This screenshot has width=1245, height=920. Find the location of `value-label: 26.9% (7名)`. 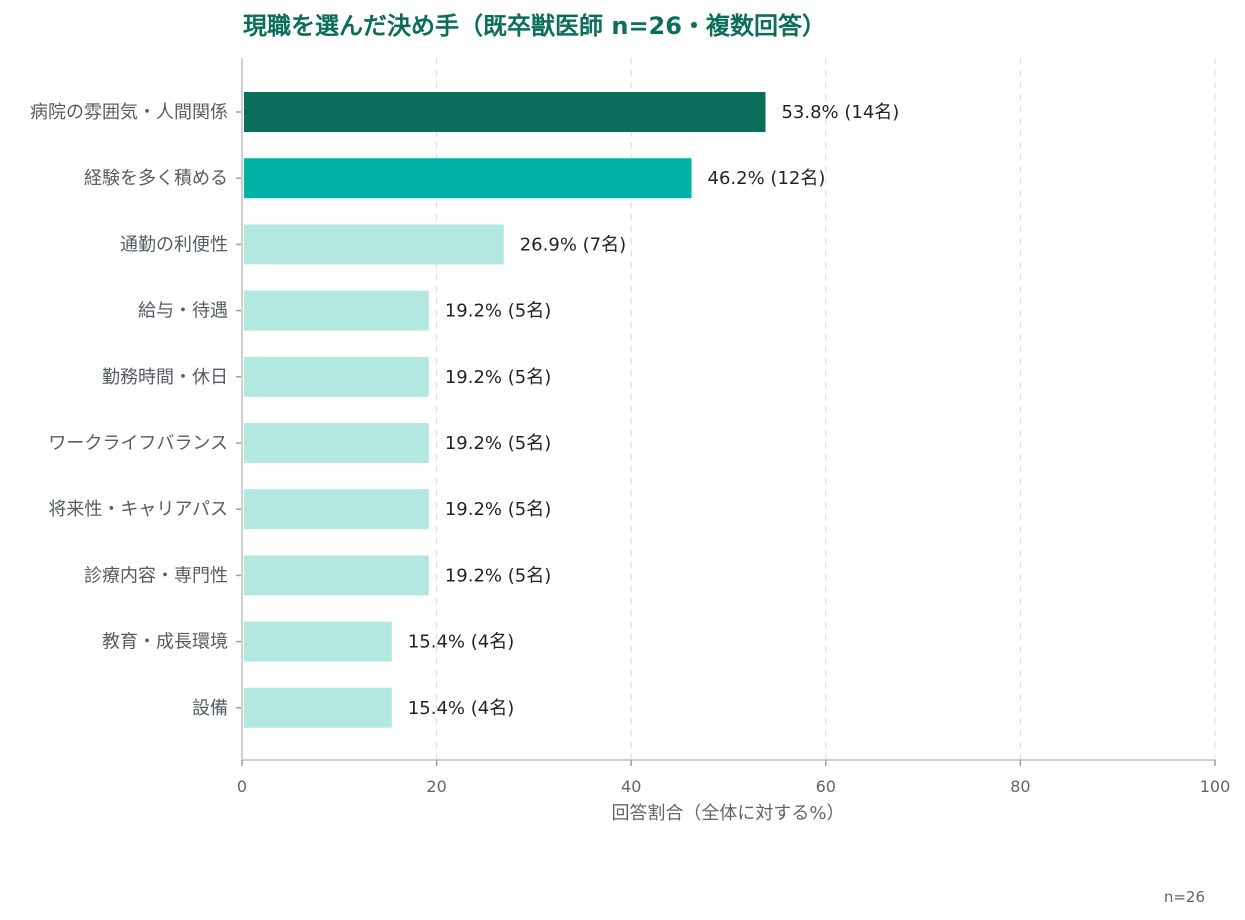

value-label: 26.9% (7名) is located at coordinates (573, 244).